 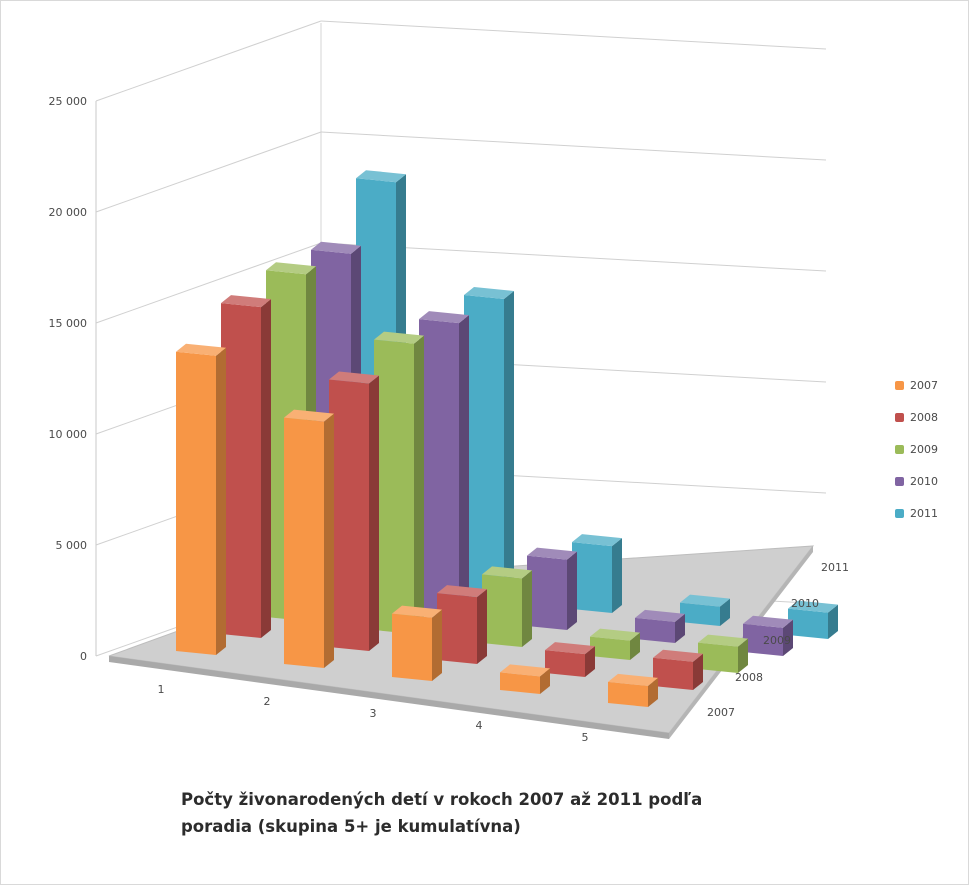 I want to click on y-tick-label: 25 000, so click(x=68, y=101).